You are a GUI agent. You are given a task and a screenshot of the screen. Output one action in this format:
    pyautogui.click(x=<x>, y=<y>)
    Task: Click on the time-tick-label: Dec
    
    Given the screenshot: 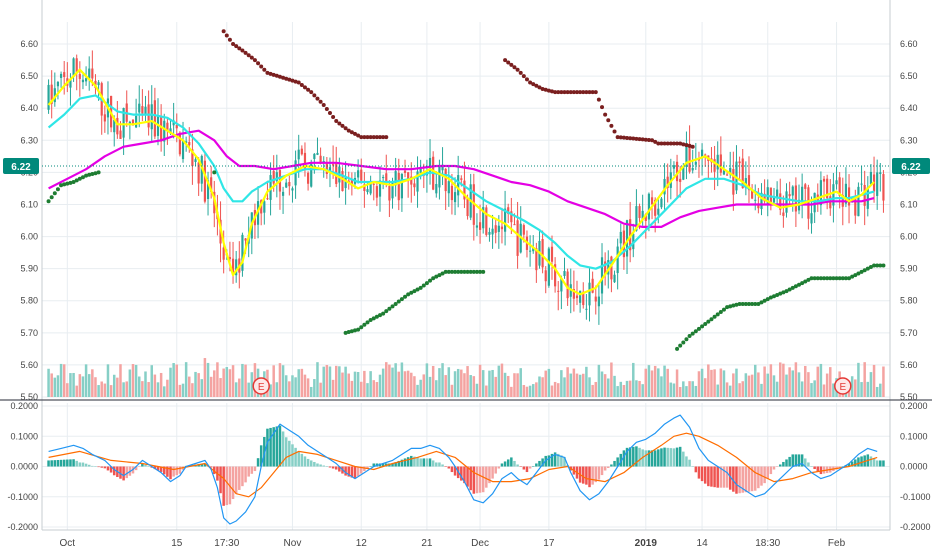 What is the action you would take?
    pyautogui.click(x=480, y=543)
    